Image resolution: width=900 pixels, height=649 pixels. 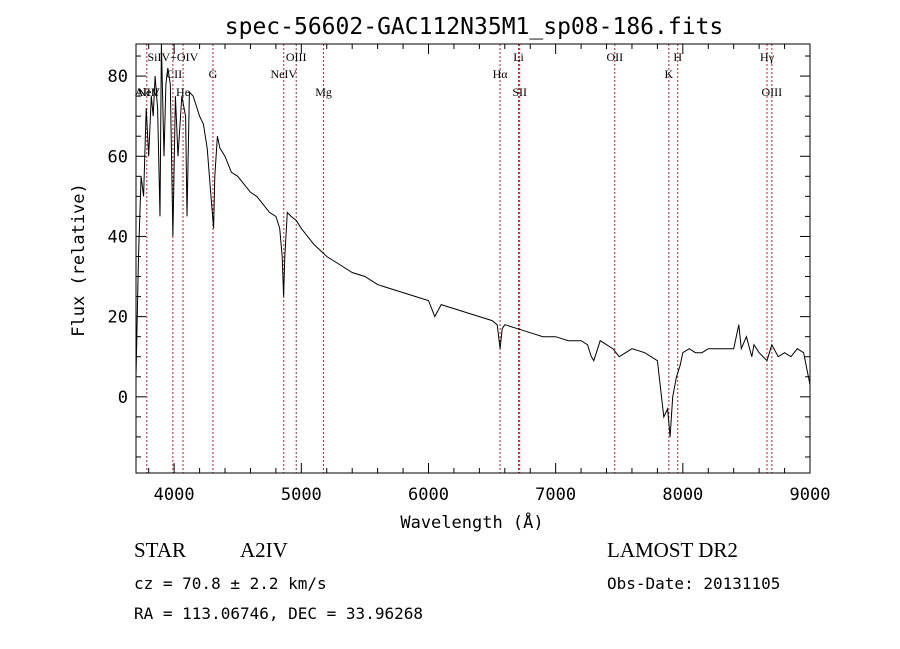 I want to click on line-label-13: K, so click(x=669, y=74).